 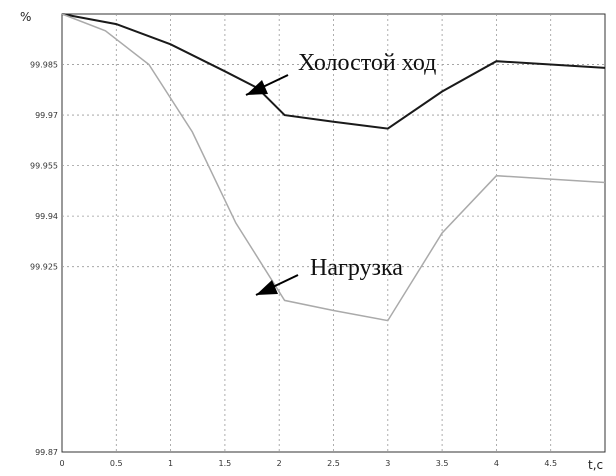 I want to click on x-tick-label: 1, so click(x=170, y=463).